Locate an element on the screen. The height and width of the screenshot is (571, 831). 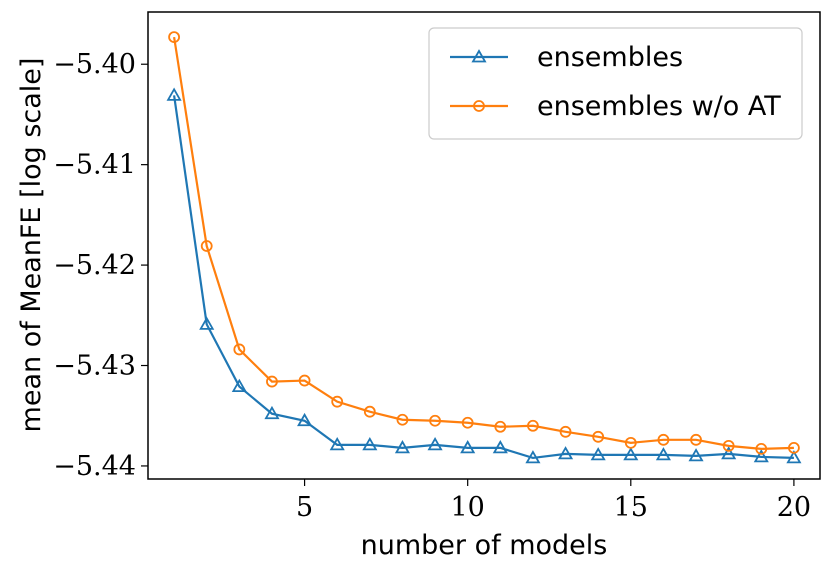
y-tick-label: −5.41 is located at coordinates (94, 165).